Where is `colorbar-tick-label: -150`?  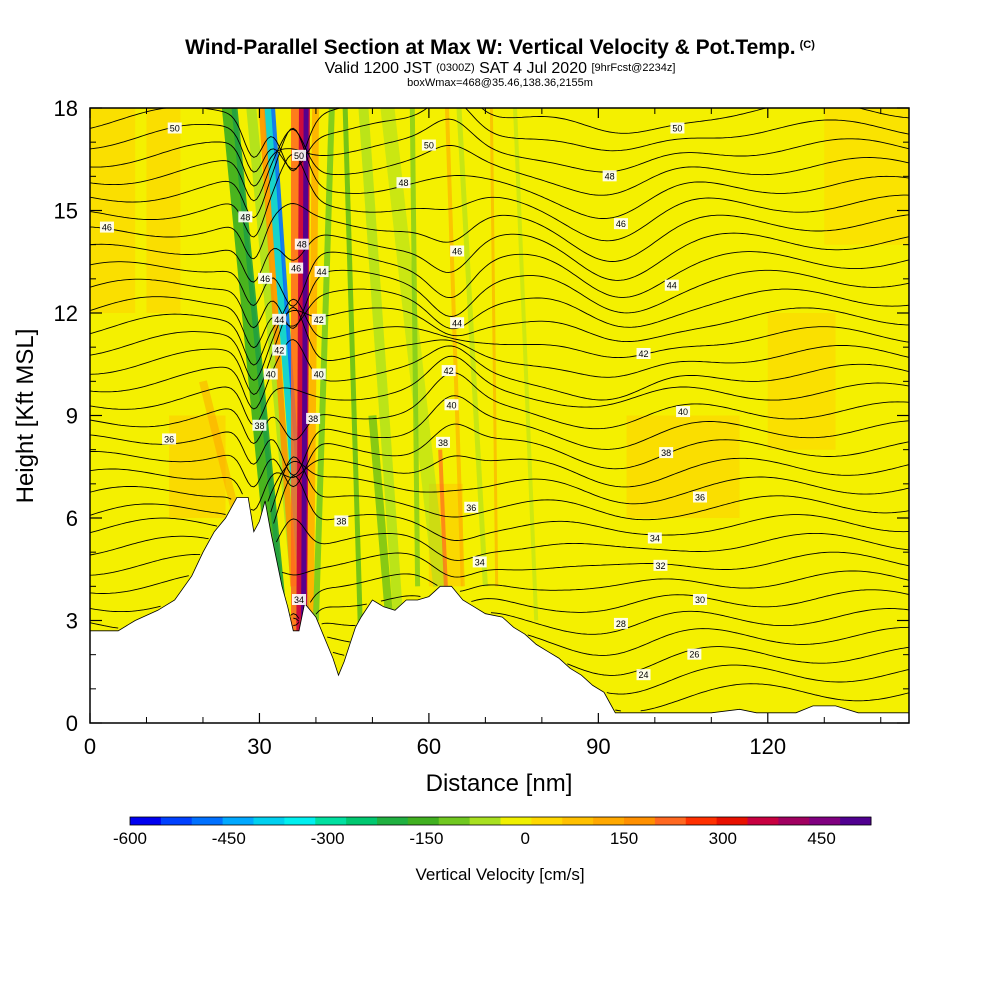
colorbar-tick-label: -150 is located at coordinates (426, 838).